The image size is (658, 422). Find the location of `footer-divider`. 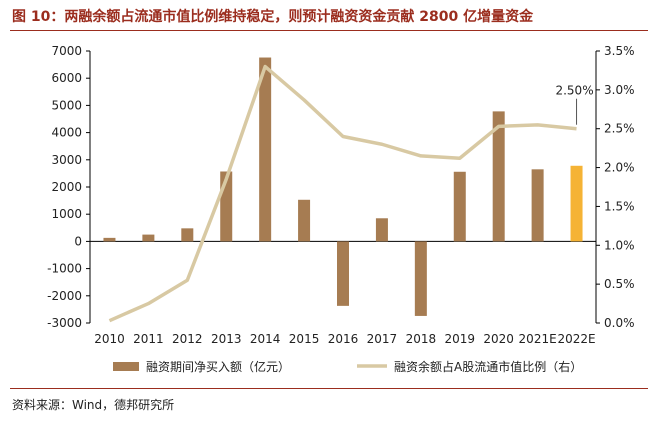

footer-divider is located at coordinates (329, 388).